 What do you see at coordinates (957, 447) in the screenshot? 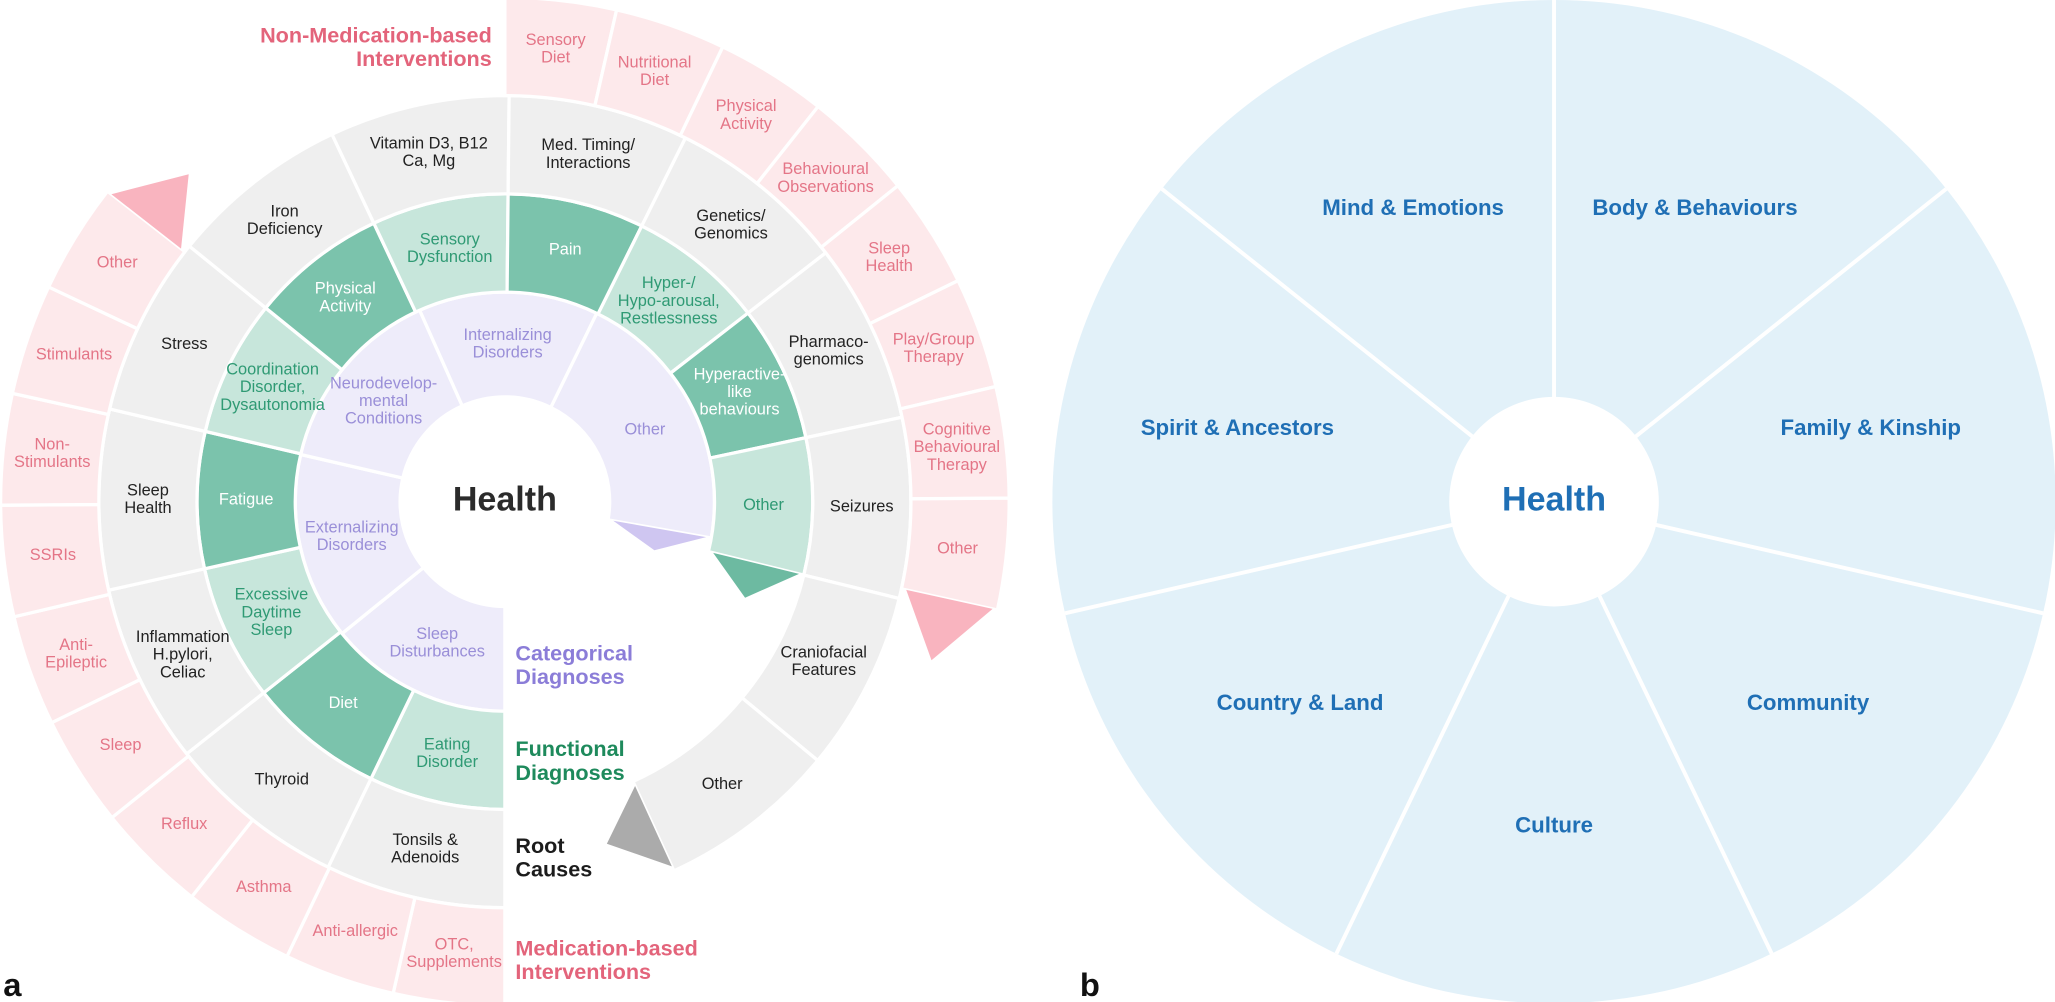
I see `segment-label: Behavioural` at bounding box center [957, 447].